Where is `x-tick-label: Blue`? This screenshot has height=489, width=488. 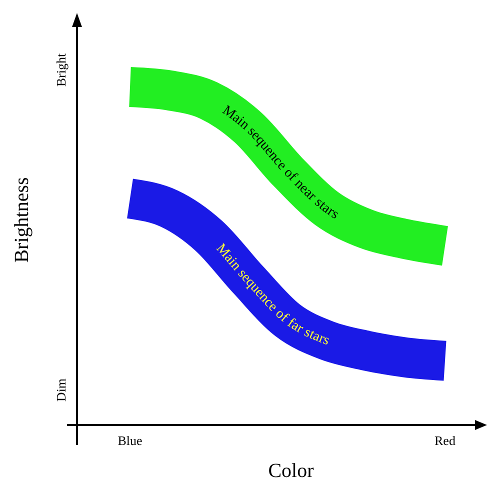 x-tick-label: Blue is located at coordinates (130, 440).